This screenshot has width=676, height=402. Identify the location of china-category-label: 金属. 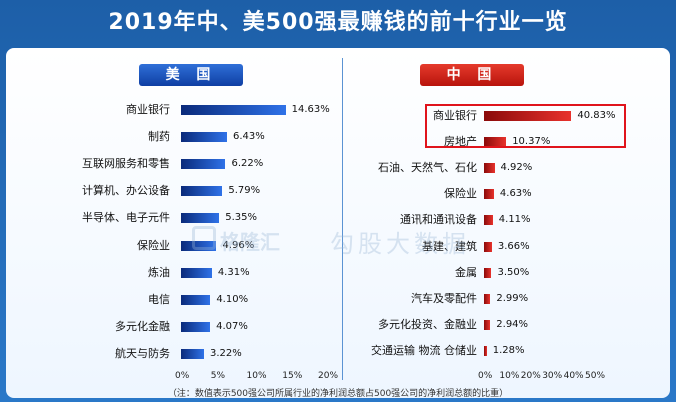
(466, 272).